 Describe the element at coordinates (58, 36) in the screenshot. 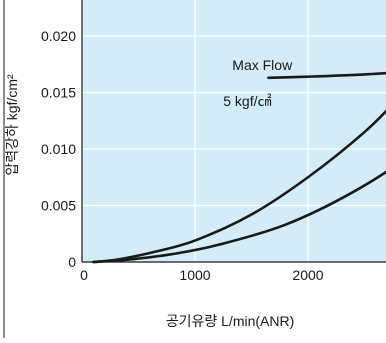

I see `y-tick-label: 0.020` at that location.